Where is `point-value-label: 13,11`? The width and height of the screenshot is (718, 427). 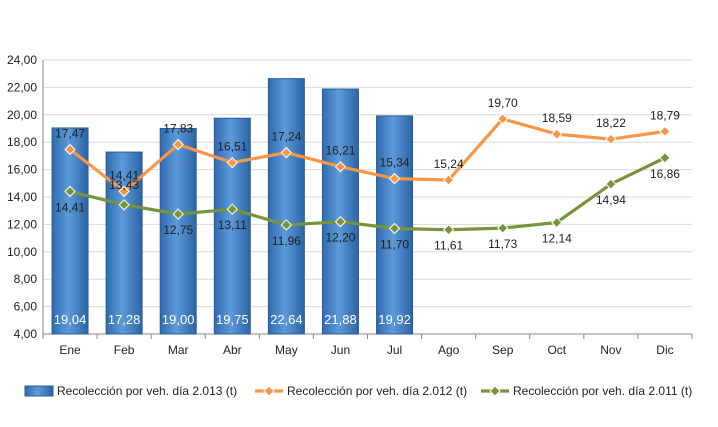 point-value-label: 13,11 is located at coordinates (232, 225).